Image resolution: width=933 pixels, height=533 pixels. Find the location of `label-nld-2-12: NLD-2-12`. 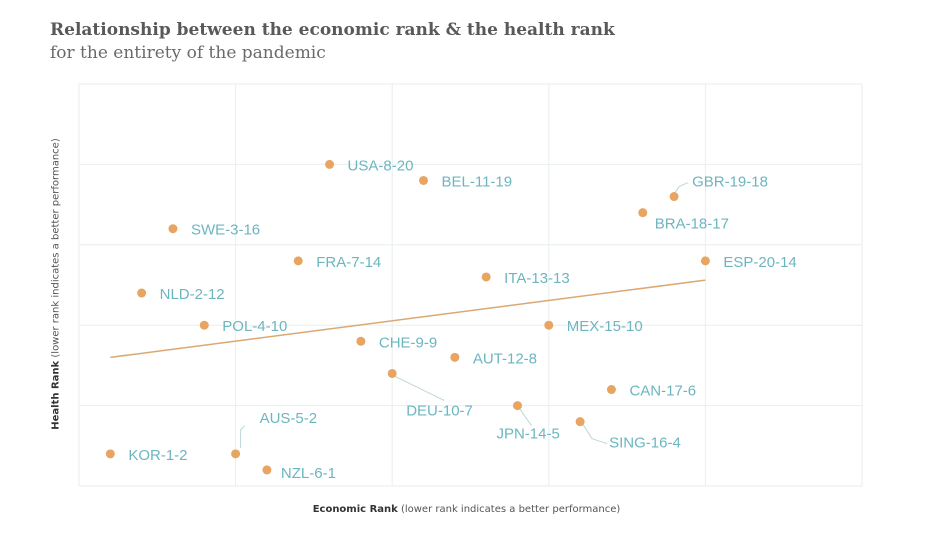

label-nld-2-12: NLD-2-12 is located at coordinates (192, 294).